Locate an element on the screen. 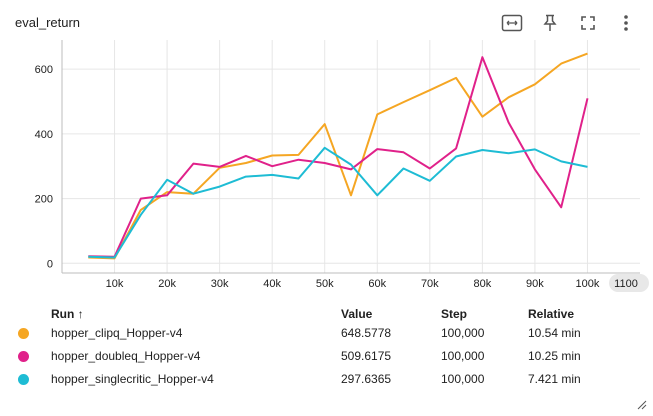 Image resolution: width=653 pixels, height=416 pixels. x-tick-label: 1100 is located at coordinates (626, 284).